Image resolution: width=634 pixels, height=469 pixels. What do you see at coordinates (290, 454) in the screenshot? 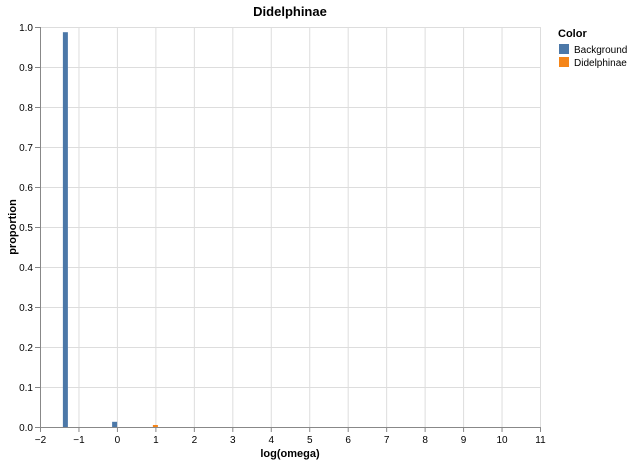
I see `x-axis-title: log(omega)` at bounding box center [290, 454].